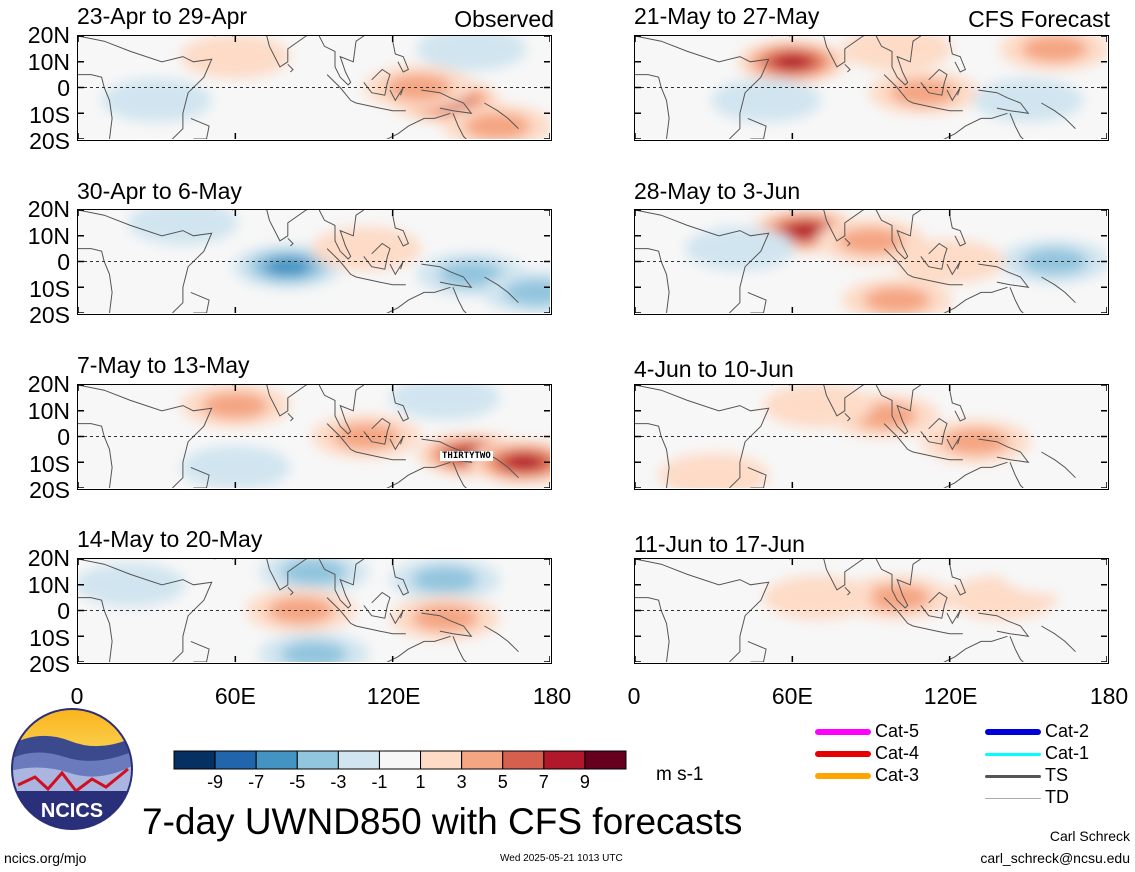  What do you see at coordinates (543, 782) in the screenshot?
I see `colorbar-tick-label: 7` at bounding box center [543, 782].